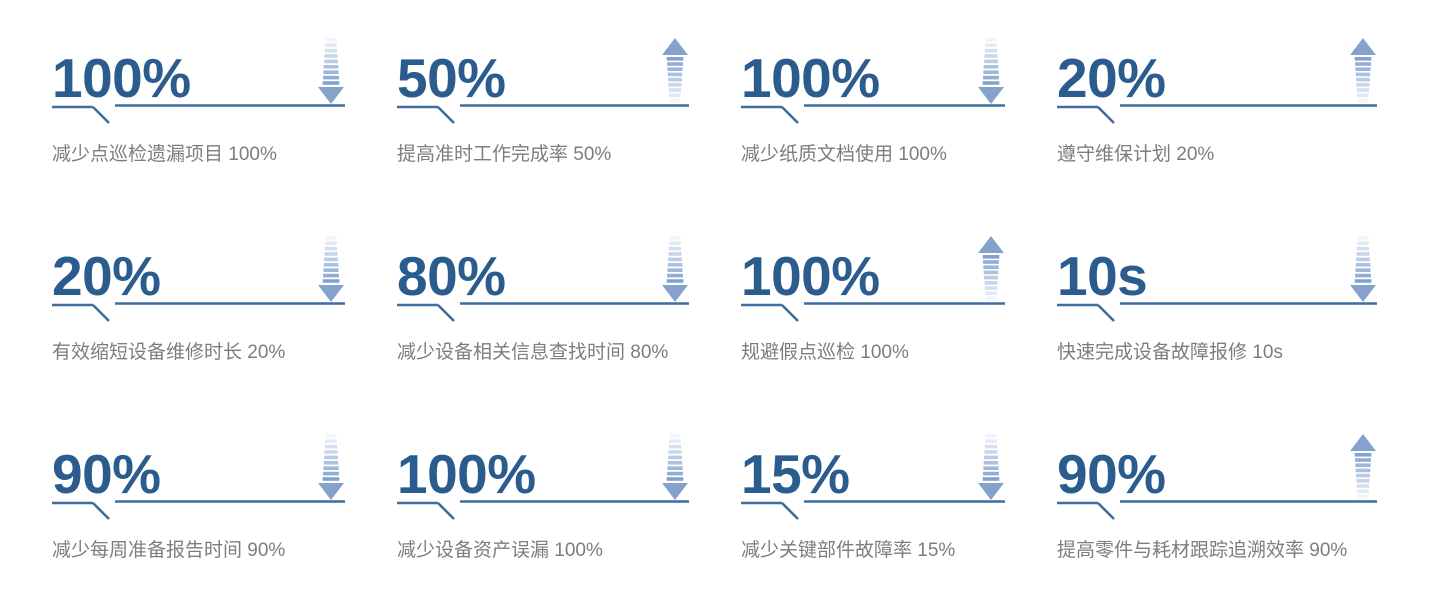 The height and width of the screenshot is (593, 1437). I want to click on stat-card-header: 10s, so click(1217, 271).